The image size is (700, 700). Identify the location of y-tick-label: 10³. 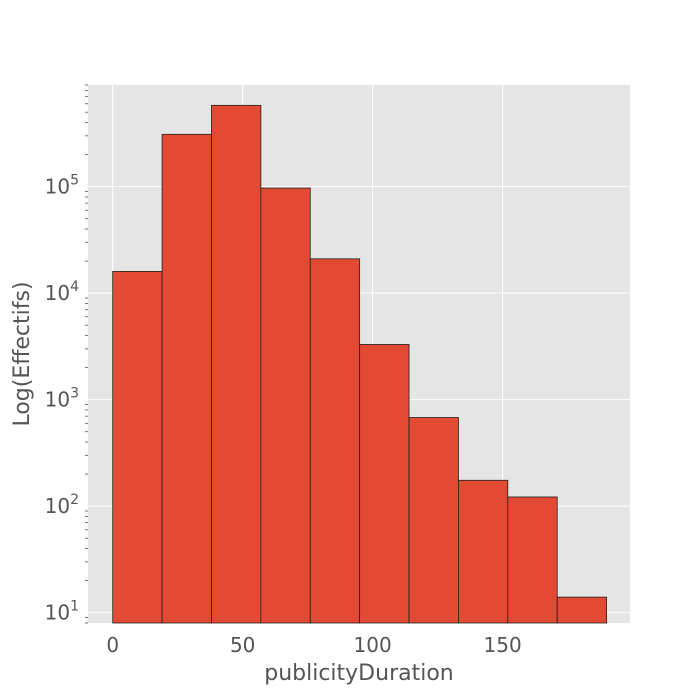
(62, 399).